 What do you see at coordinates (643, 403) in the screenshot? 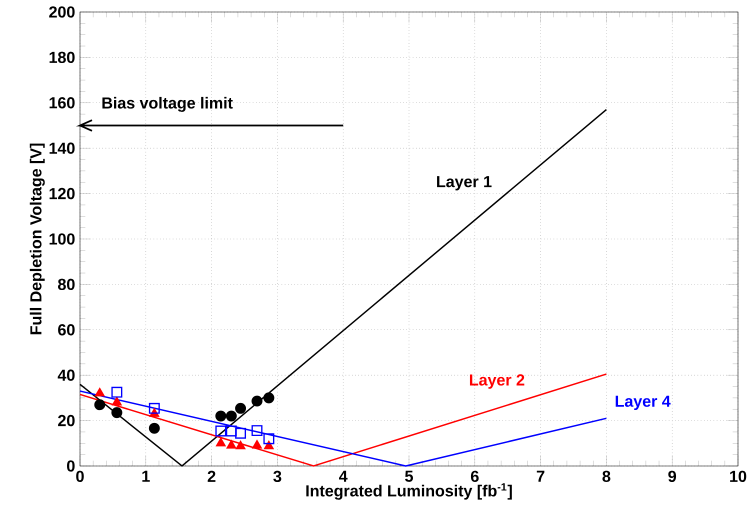
I see `series-label: Layer 4` at bounding box center [643, 403].